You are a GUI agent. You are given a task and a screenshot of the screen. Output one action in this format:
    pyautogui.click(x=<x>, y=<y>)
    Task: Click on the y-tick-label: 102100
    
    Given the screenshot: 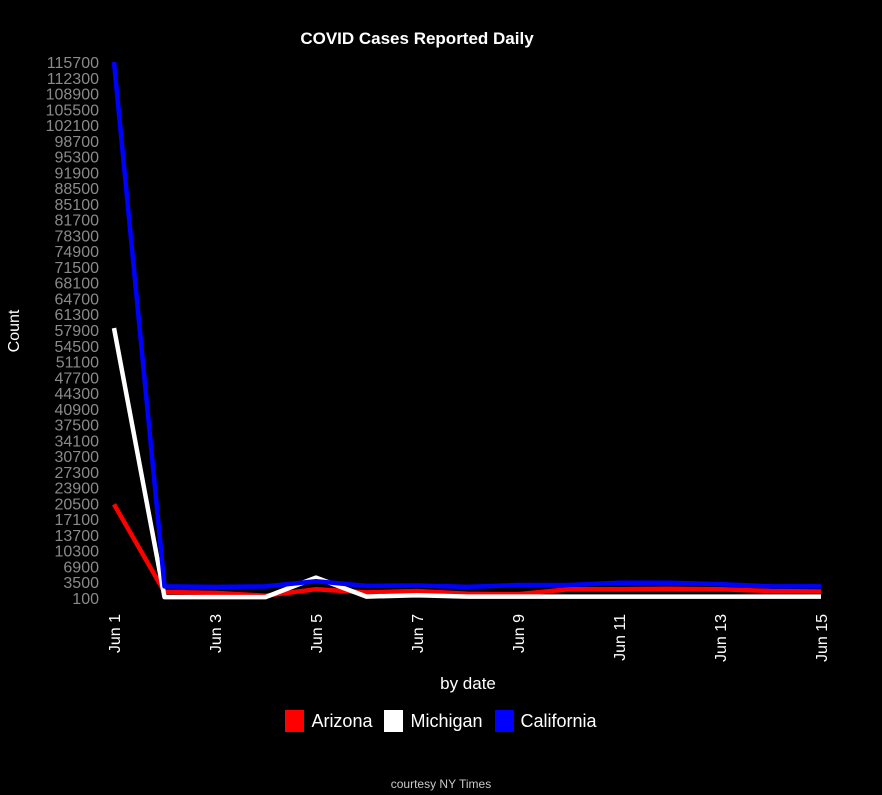 What is the action you would take?
    pyautogui.click(x=72, y=126)
    